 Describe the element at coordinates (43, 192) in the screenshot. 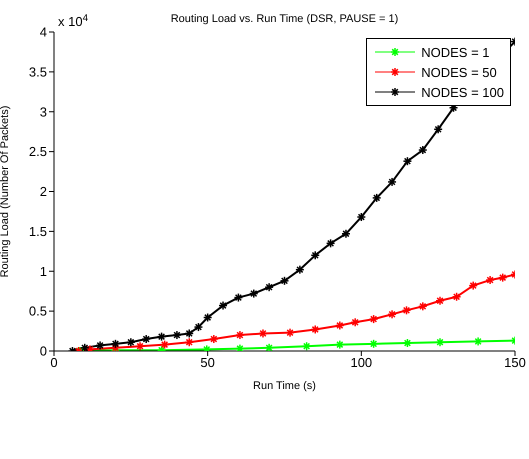

I see `y-tick-label: 2` at that location.